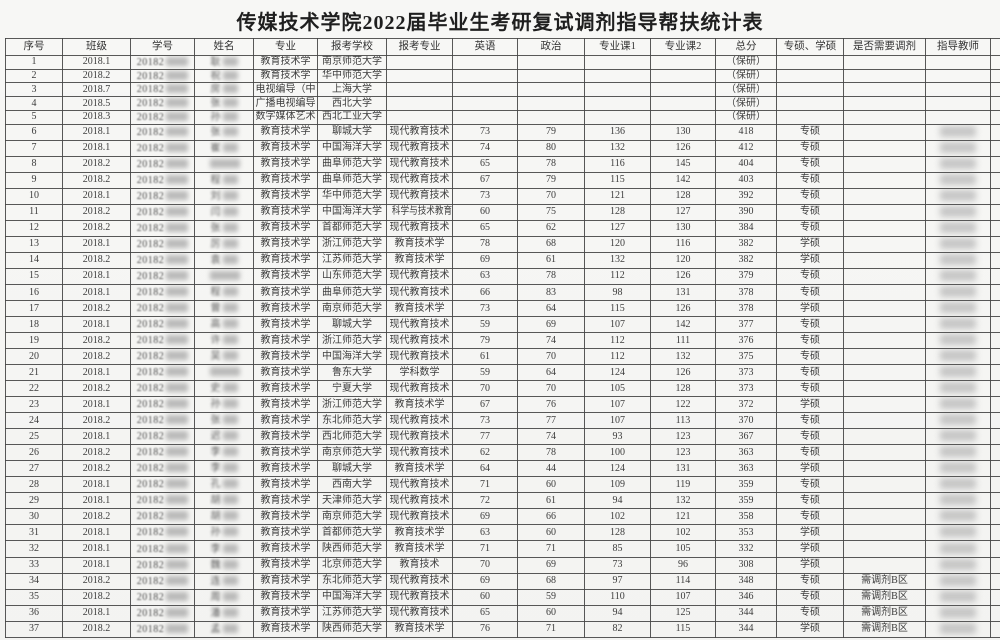 The image size is (1000, 640). What do you see at coordinates (34, 516) in the screenshot?
I see `cell-index-value: 30` at bounding box center [34, 516].